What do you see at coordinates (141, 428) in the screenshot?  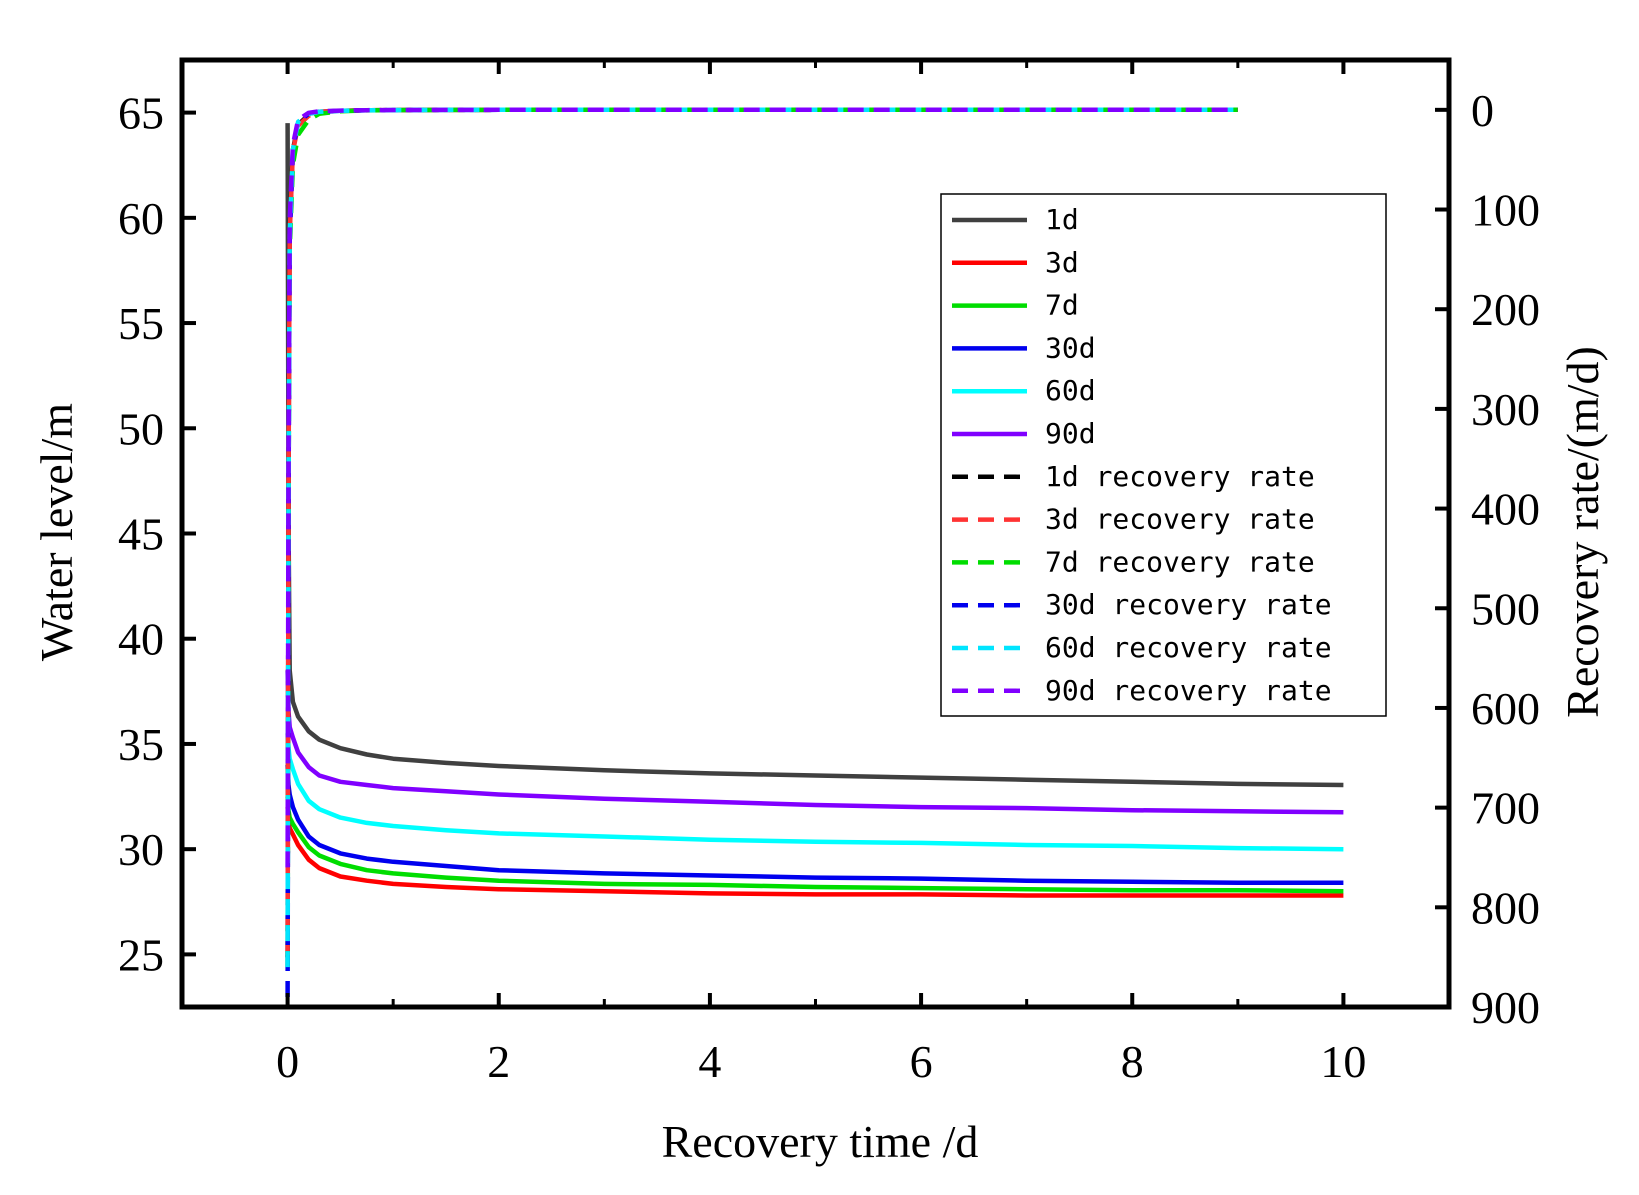 I see `y-tick-label: 50` at bounding box center [141, 428].